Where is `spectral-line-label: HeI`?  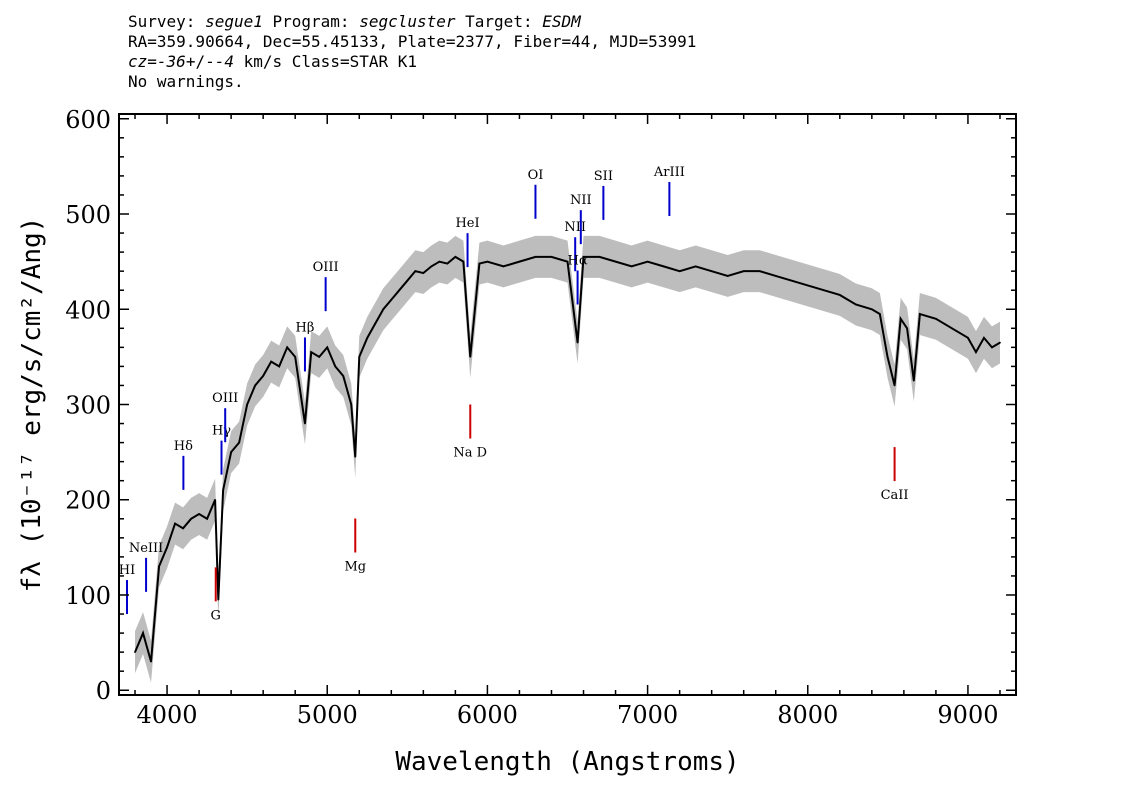 spectral-line-label: HeI is located at coordinates (467, 223).